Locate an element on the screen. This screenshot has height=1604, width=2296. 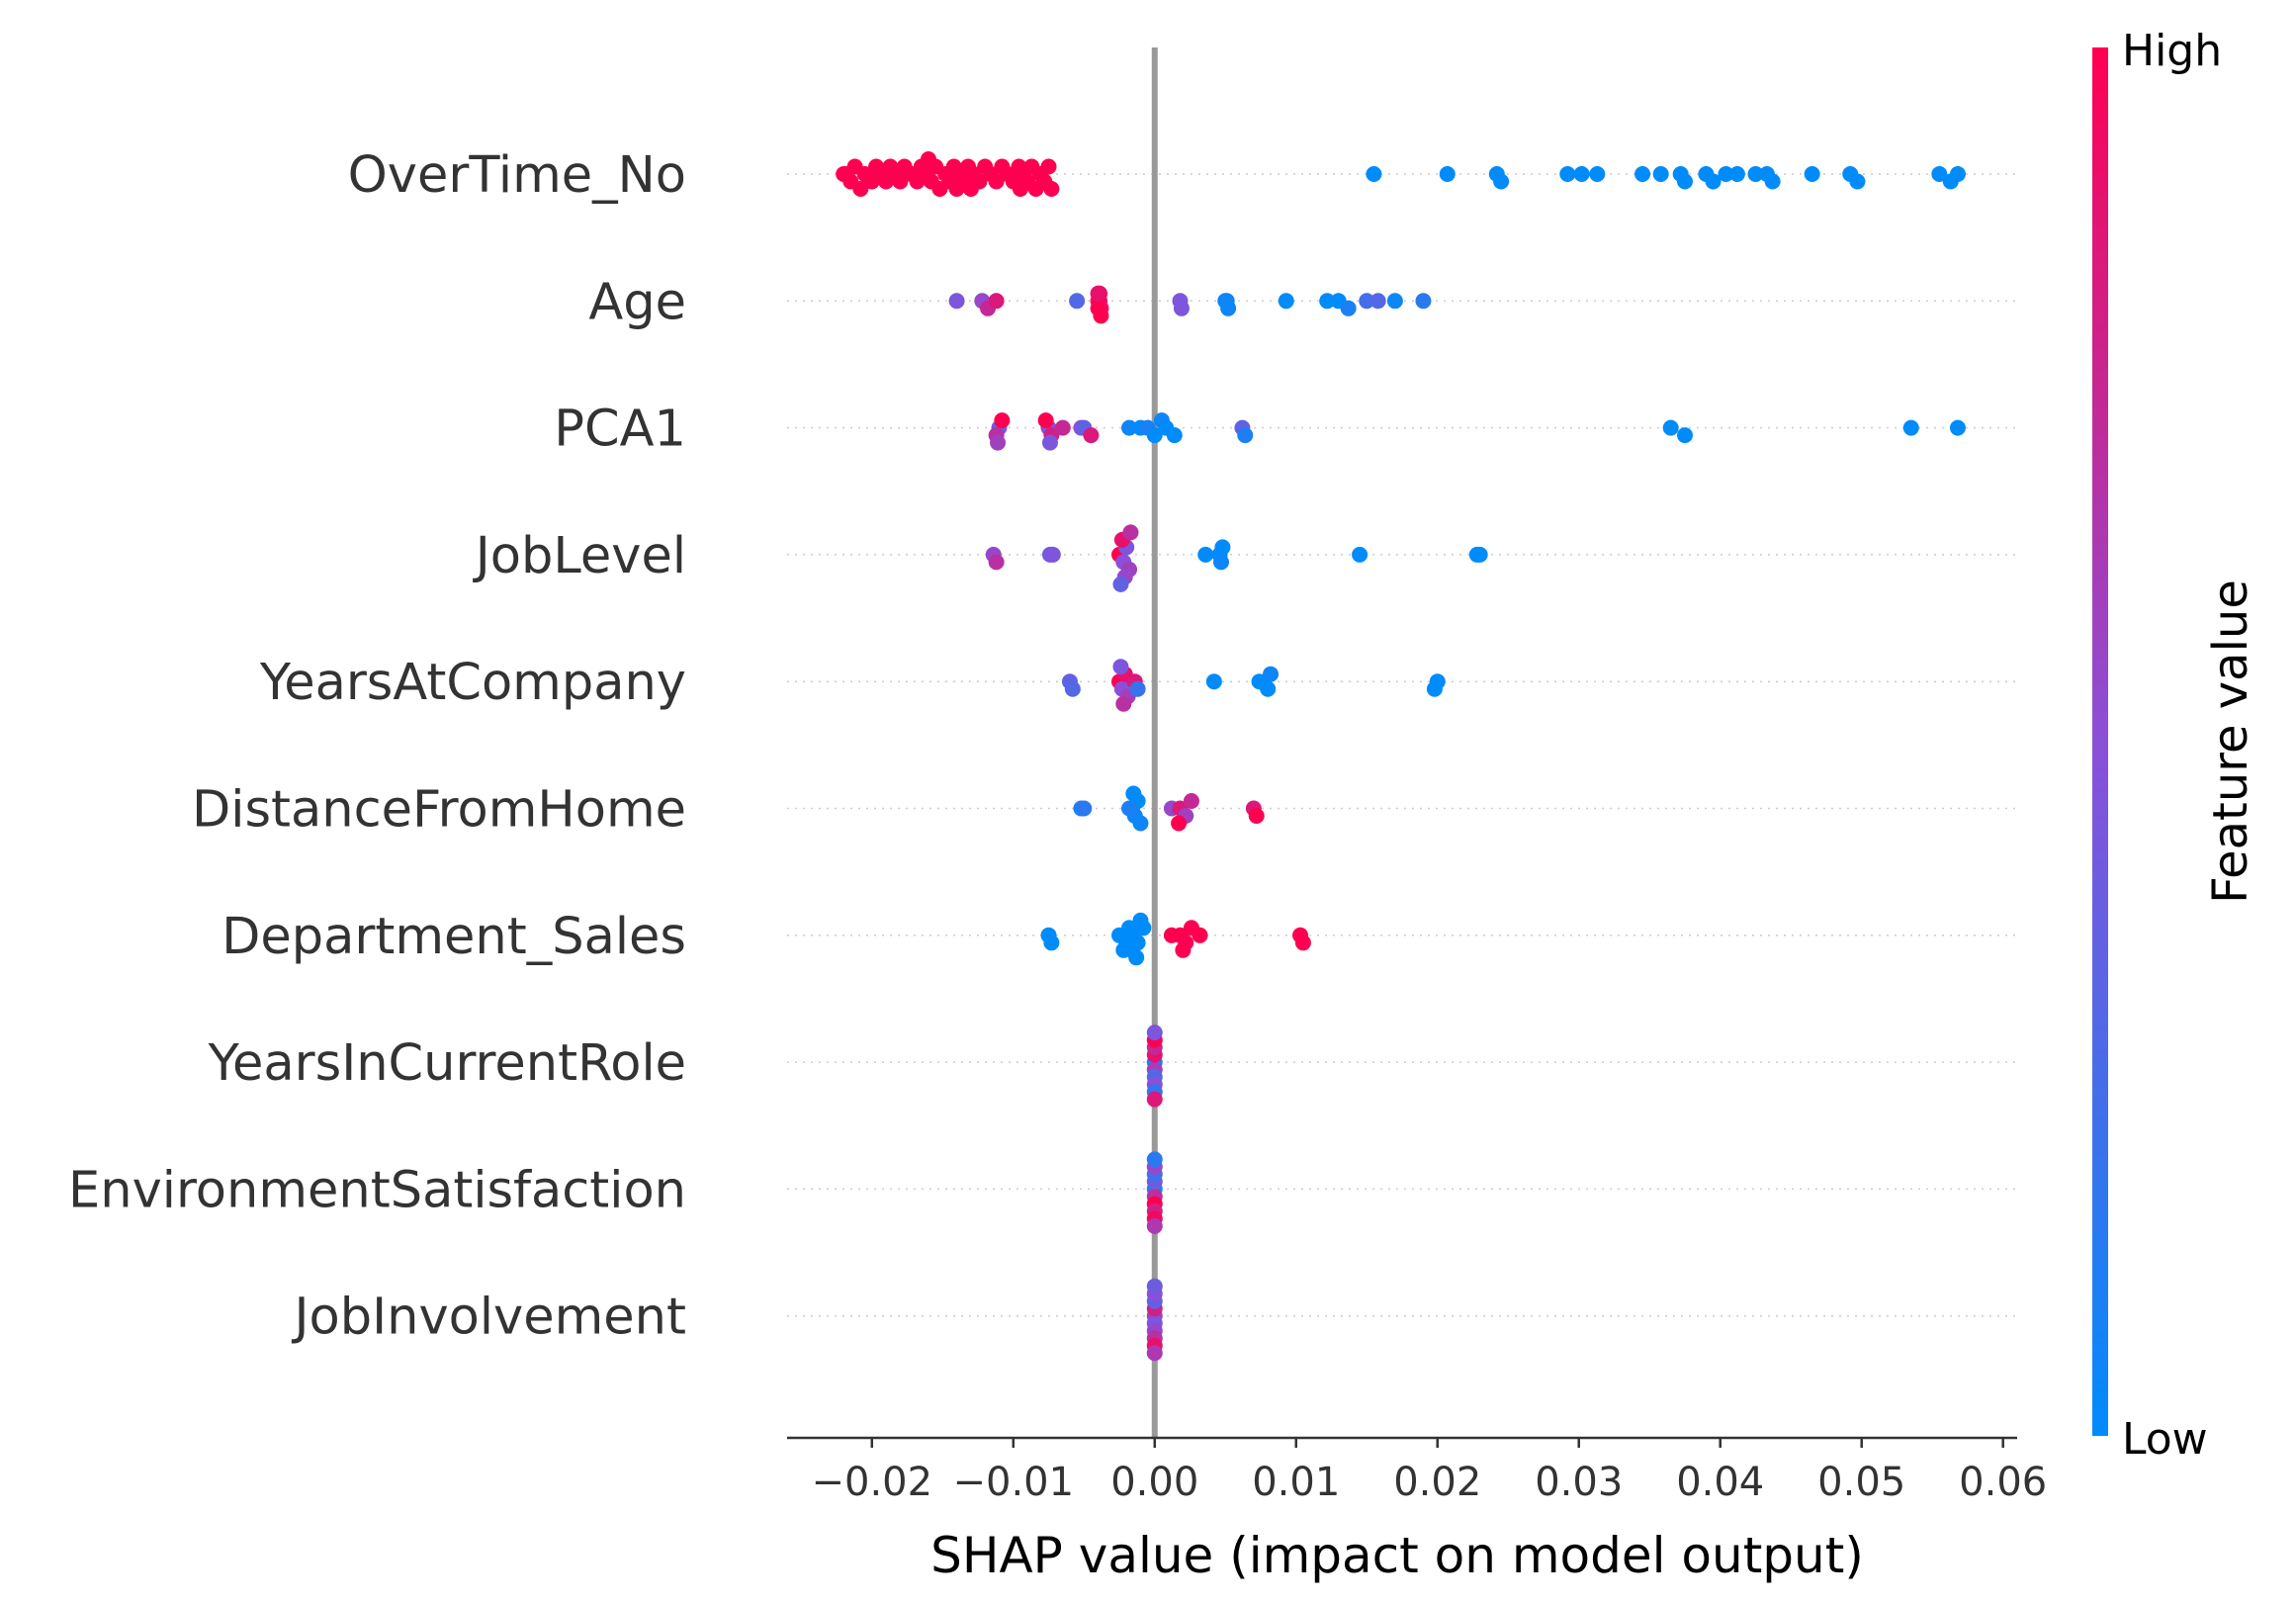
x-tick-label: 0.01 is located at coordinates (1296, 1482).